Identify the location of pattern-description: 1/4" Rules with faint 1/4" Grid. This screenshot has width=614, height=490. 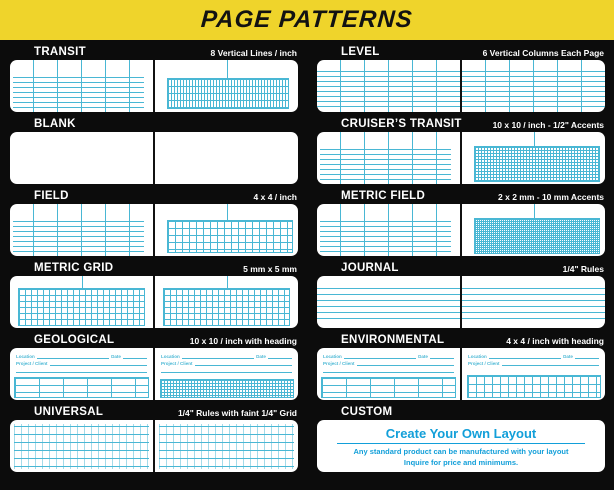
(237, 413).